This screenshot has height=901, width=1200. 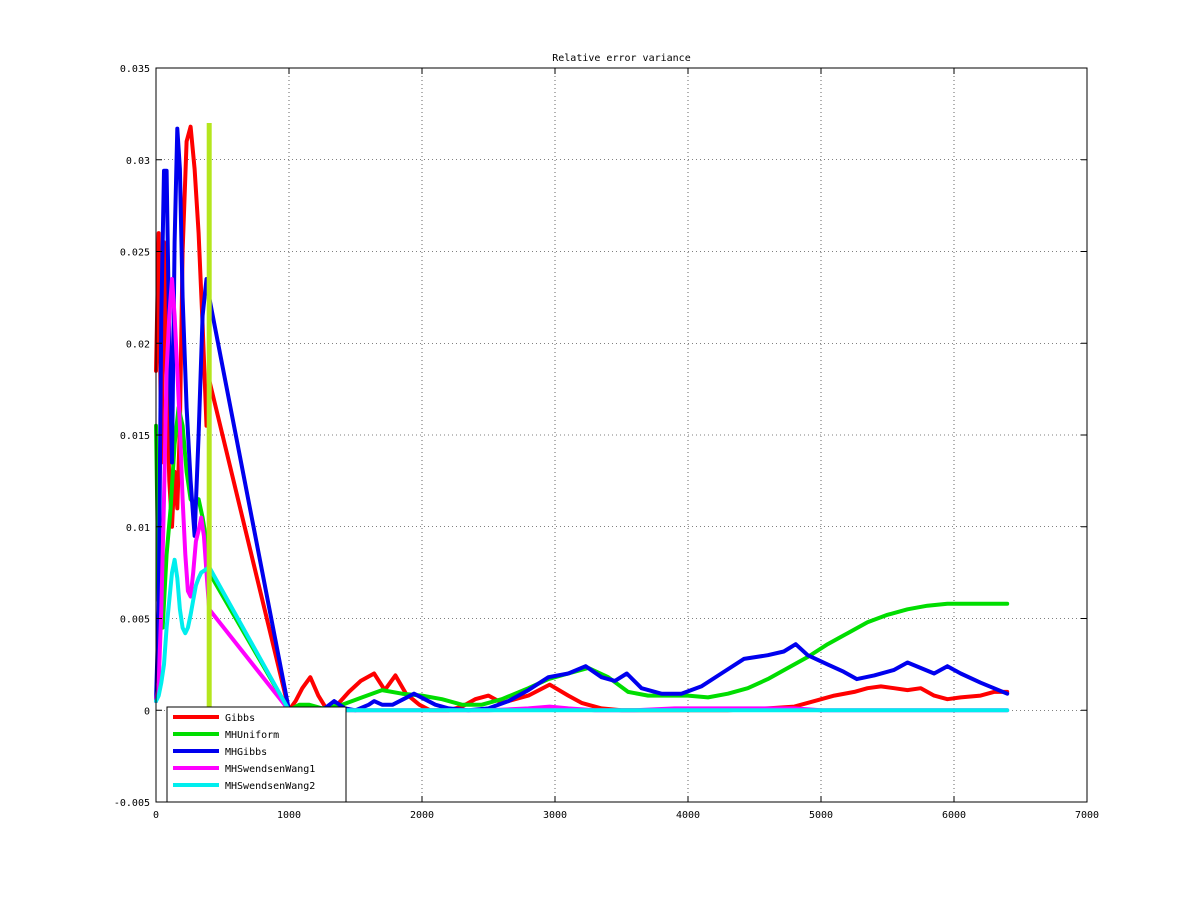 What do you see at coordinates (246, 752) in the screenshot?
I see `legend-label: MHGibbs` at bounding box center [246, 752].